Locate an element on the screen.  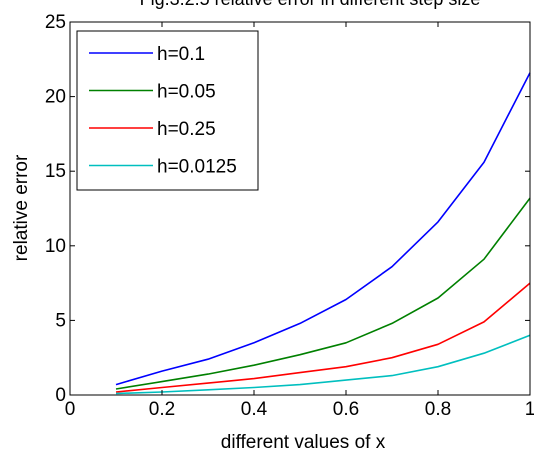
y-axis-label: relative error is located at coordinates (21, 207).